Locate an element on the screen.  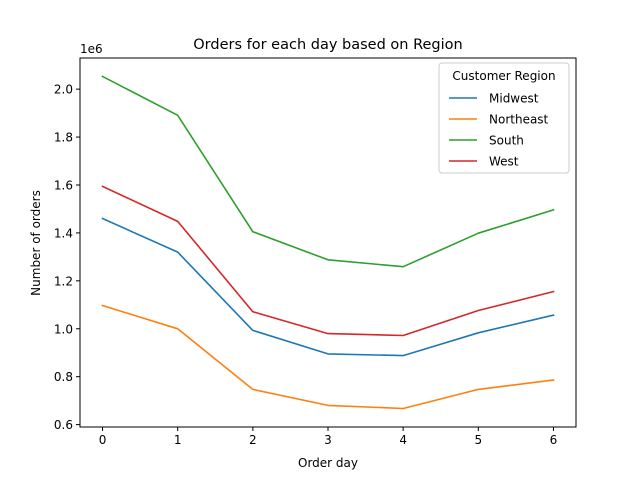
y-axis-label: Number of orders is located at coordinates (36, 243).